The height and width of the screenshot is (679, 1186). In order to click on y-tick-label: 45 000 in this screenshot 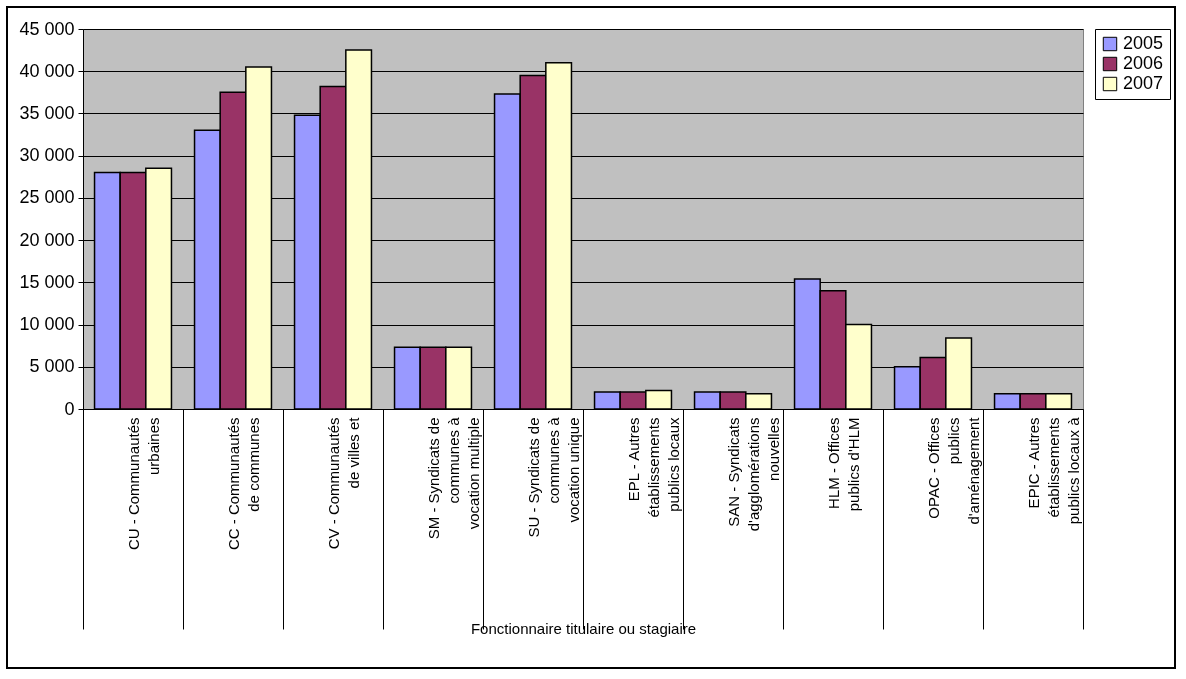, I will do `click(47, 28)`.